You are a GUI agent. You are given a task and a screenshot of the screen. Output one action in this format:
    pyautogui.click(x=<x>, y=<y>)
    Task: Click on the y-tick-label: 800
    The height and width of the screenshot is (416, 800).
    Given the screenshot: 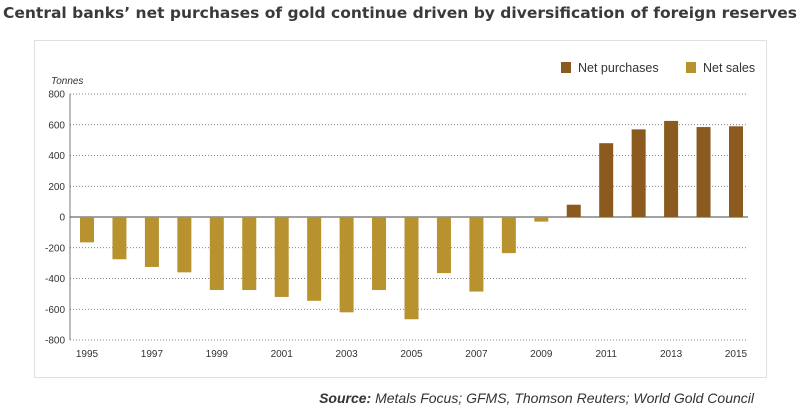 What is the action you would take?
    pyautogui.click(x=56, y=95)
    